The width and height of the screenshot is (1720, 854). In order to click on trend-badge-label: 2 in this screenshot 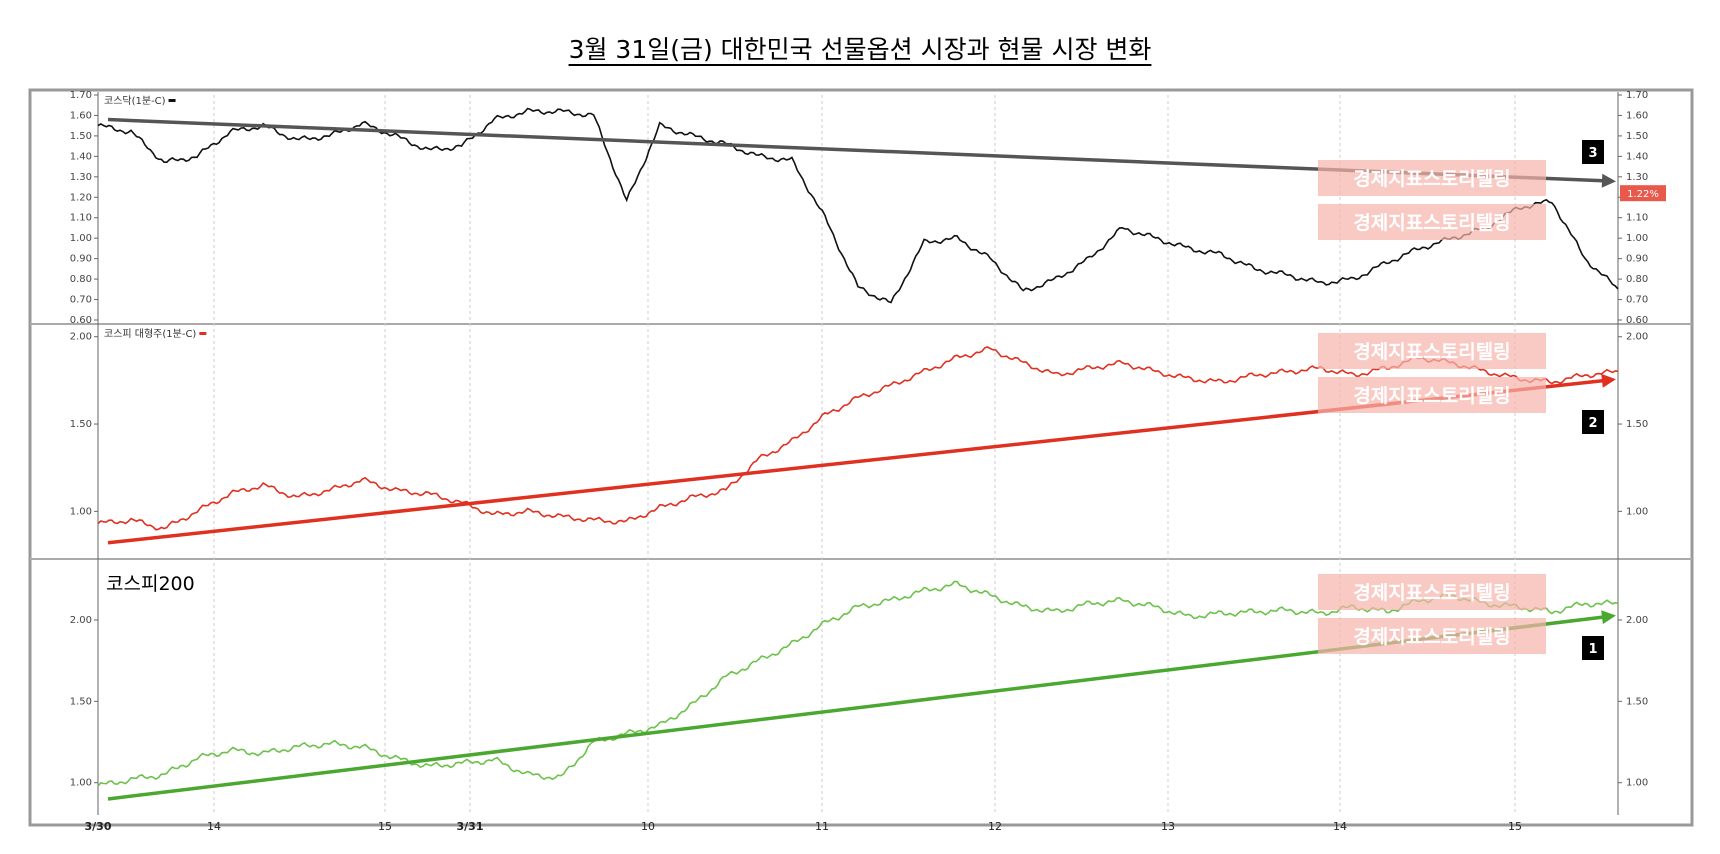, I will do `click(1592, 423)`.